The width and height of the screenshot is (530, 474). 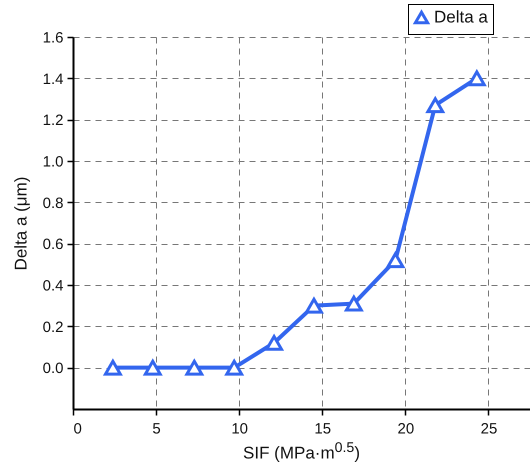 What do you see at coordinates (53, 162) in the screenshot?
I see `y-tick-label: 1.0` at bounding box center [53, 162].